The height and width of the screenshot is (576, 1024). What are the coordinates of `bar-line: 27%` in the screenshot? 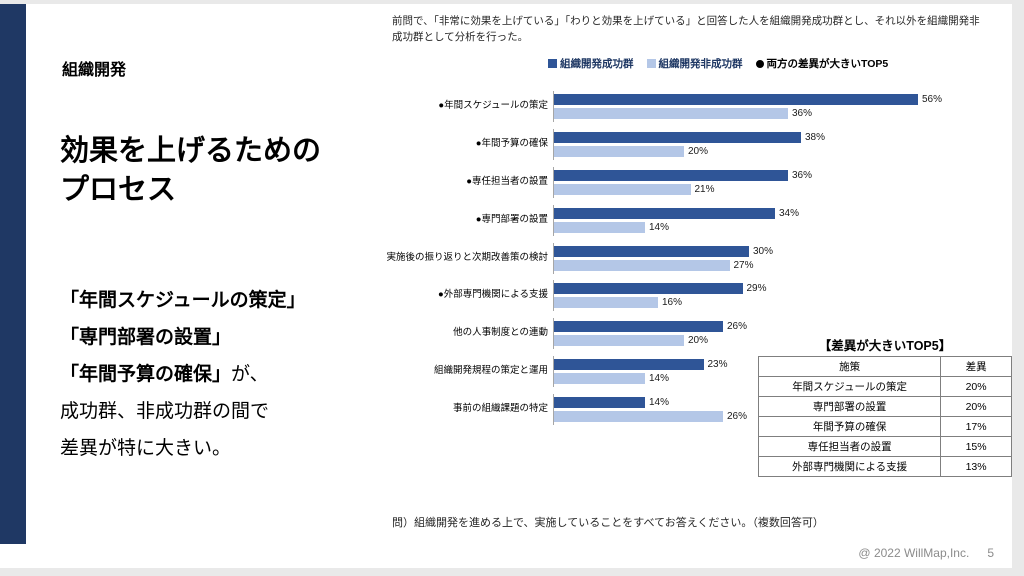 It's located at (783, 265).